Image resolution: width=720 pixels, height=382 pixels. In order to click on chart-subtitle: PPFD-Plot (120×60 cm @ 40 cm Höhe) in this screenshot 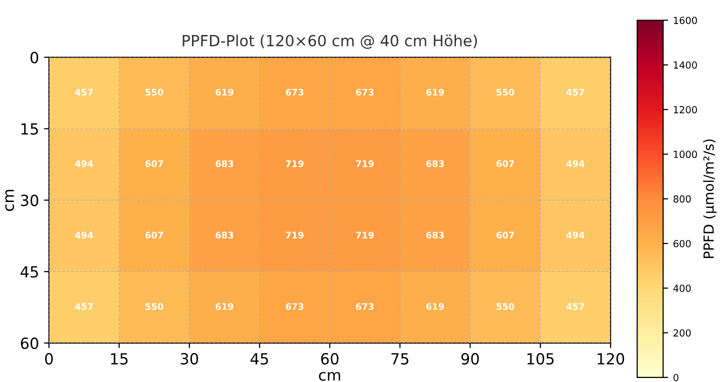, I will do `click(329, 41)`.